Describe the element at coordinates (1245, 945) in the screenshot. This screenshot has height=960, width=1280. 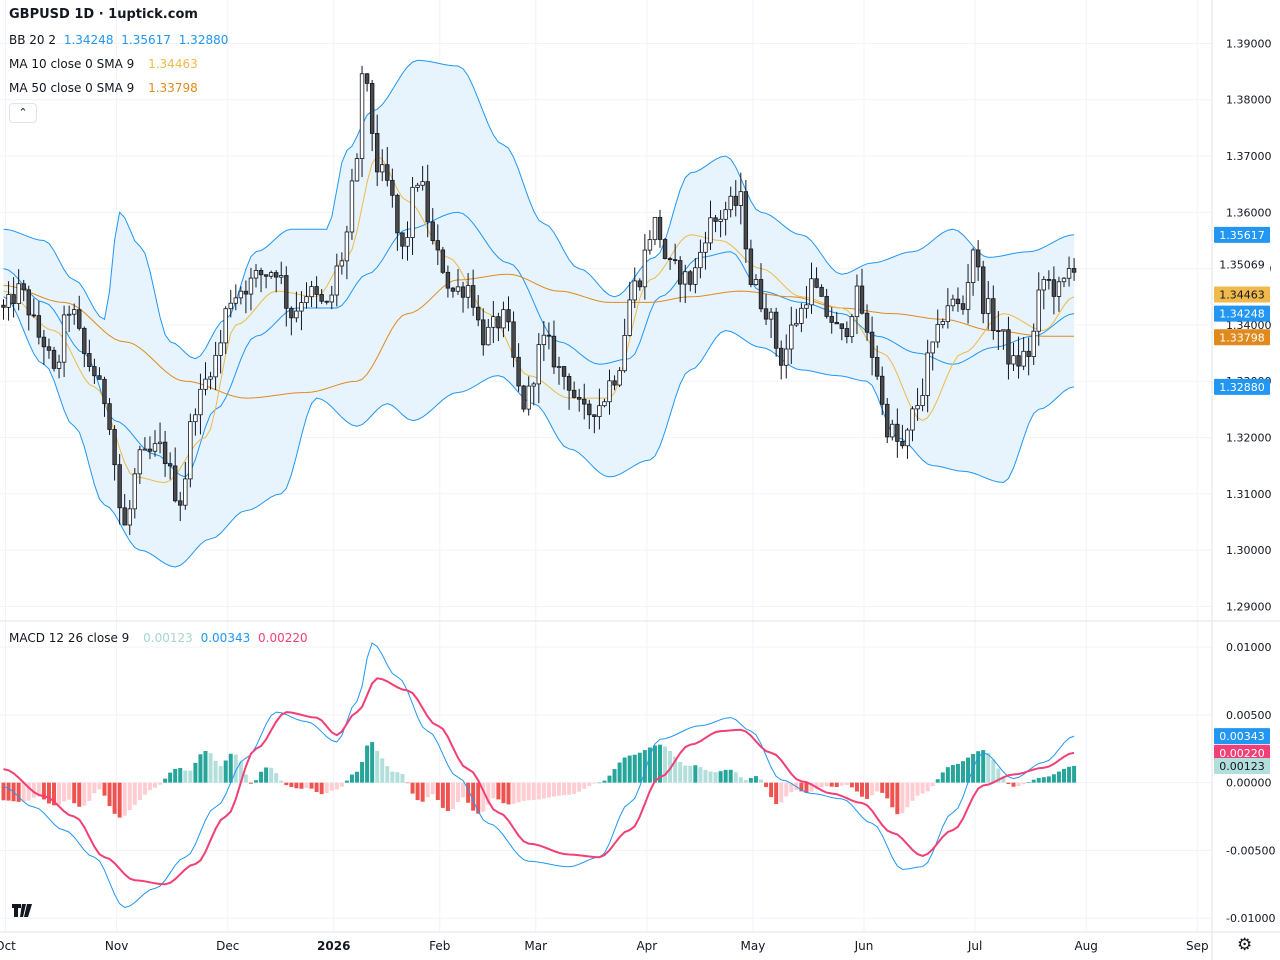
I see `gear-icon: ⚙` at that location.